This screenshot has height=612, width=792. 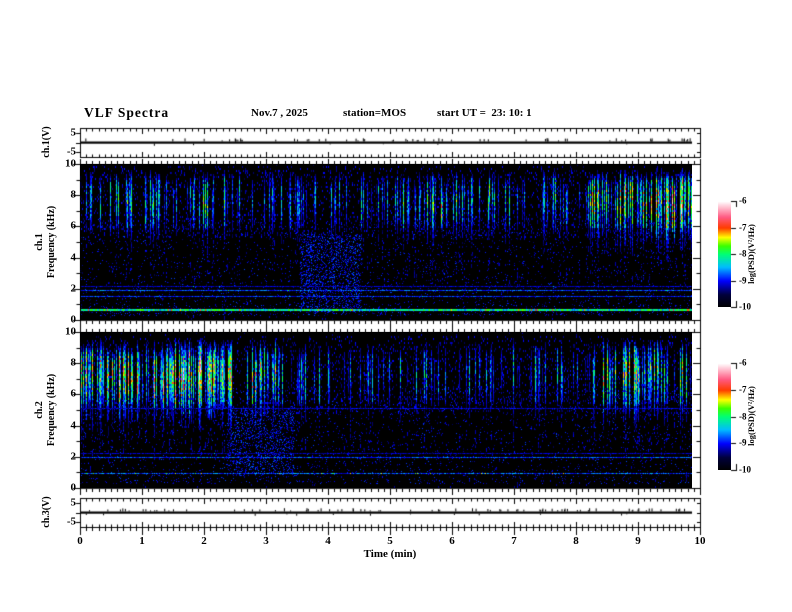 What do you see at coordinates (375, 113) in the screenshot?
I see `header-station: station=MOS` at bounding box center [375, 113].